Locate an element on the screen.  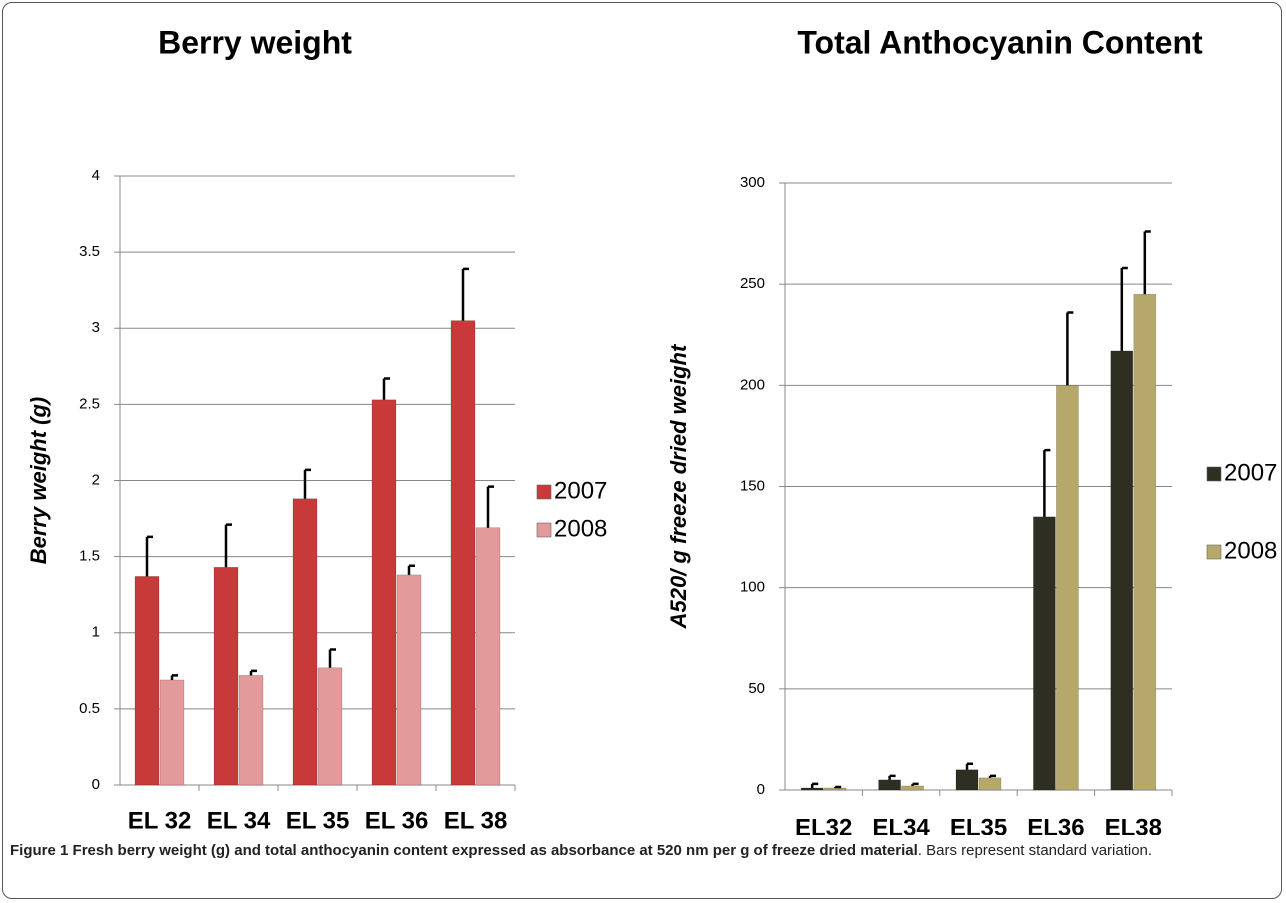
y-tick-label: 100 is located at coordinates (752, 587).